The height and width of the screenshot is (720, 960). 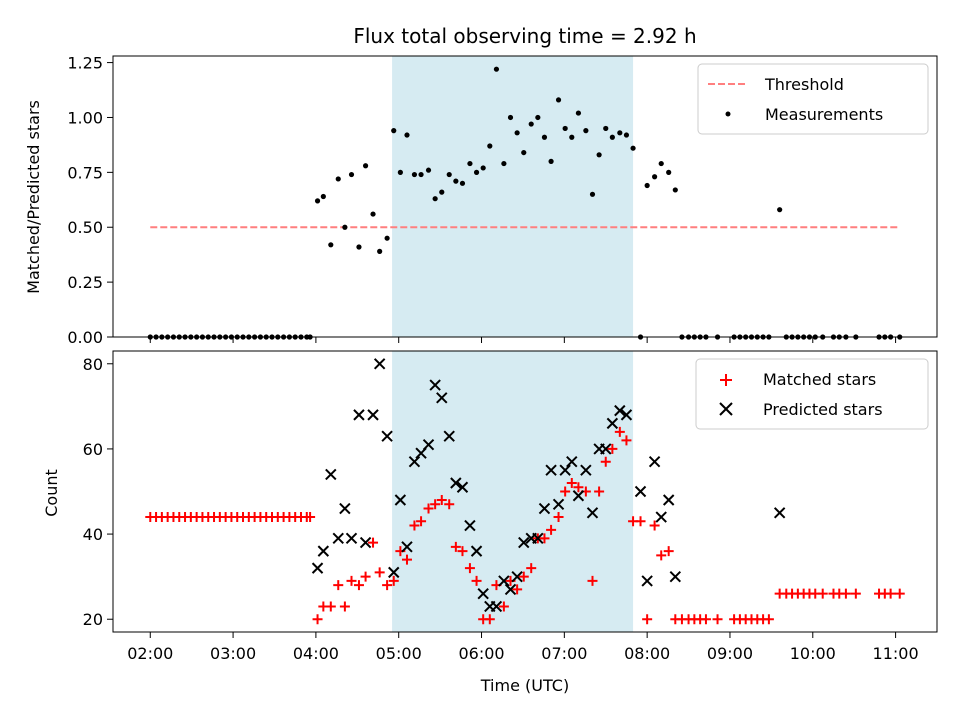 I want to click on y-tick-label: 0.25, so click(x=85, y=282).